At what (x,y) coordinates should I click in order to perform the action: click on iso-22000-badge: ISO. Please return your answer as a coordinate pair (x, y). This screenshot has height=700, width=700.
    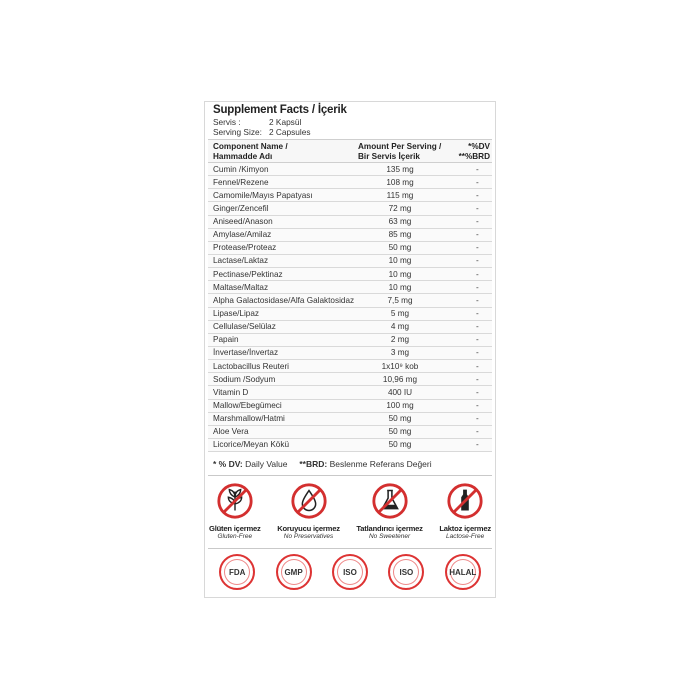
    Looking at the image, I should click on (406, 572).